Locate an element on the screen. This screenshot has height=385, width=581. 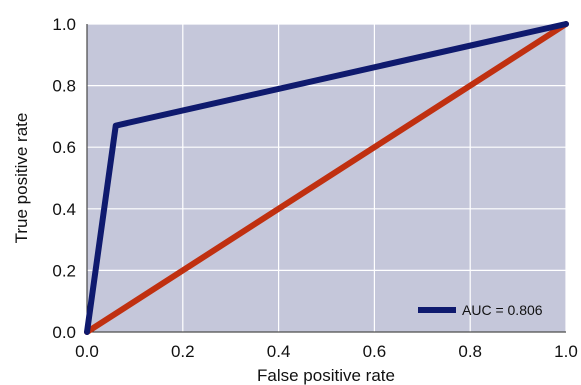
y-tick-label: 1.0 is located at coordinates (64, 24).